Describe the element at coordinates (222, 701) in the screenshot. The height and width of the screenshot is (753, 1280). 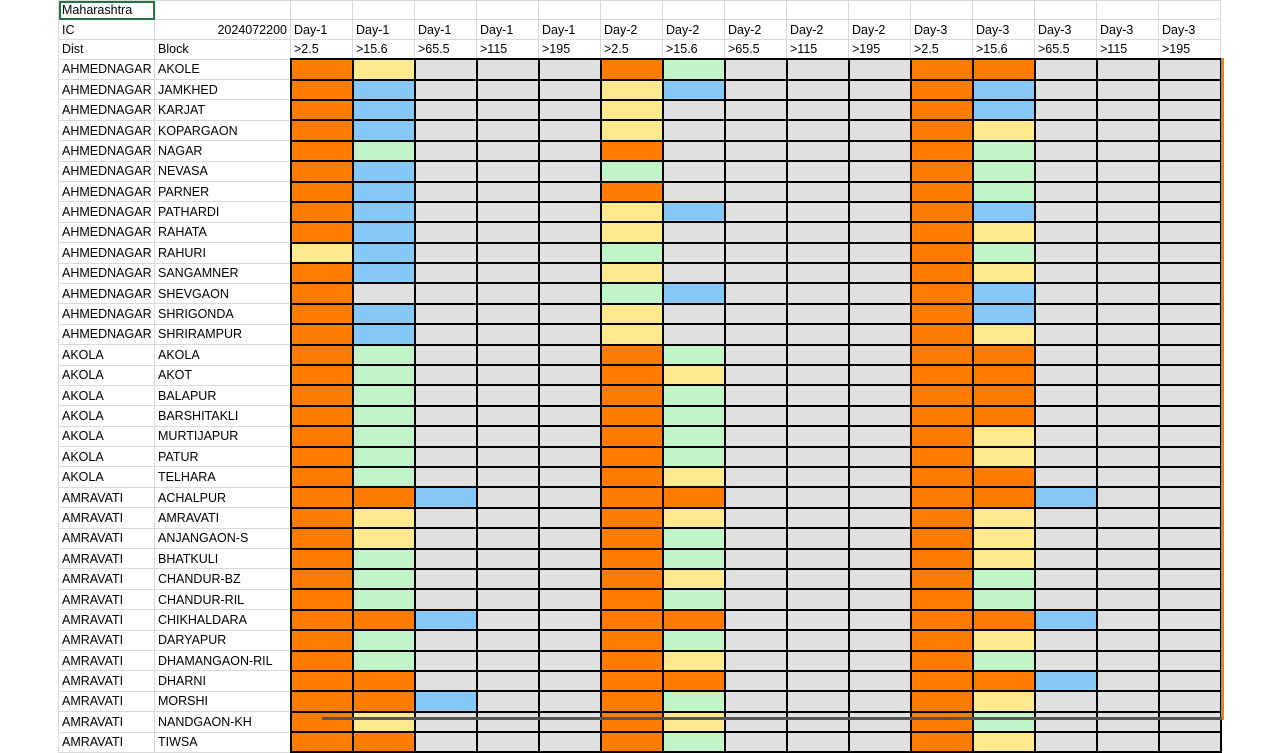
I see `block-cell: MORSHI` at that location.